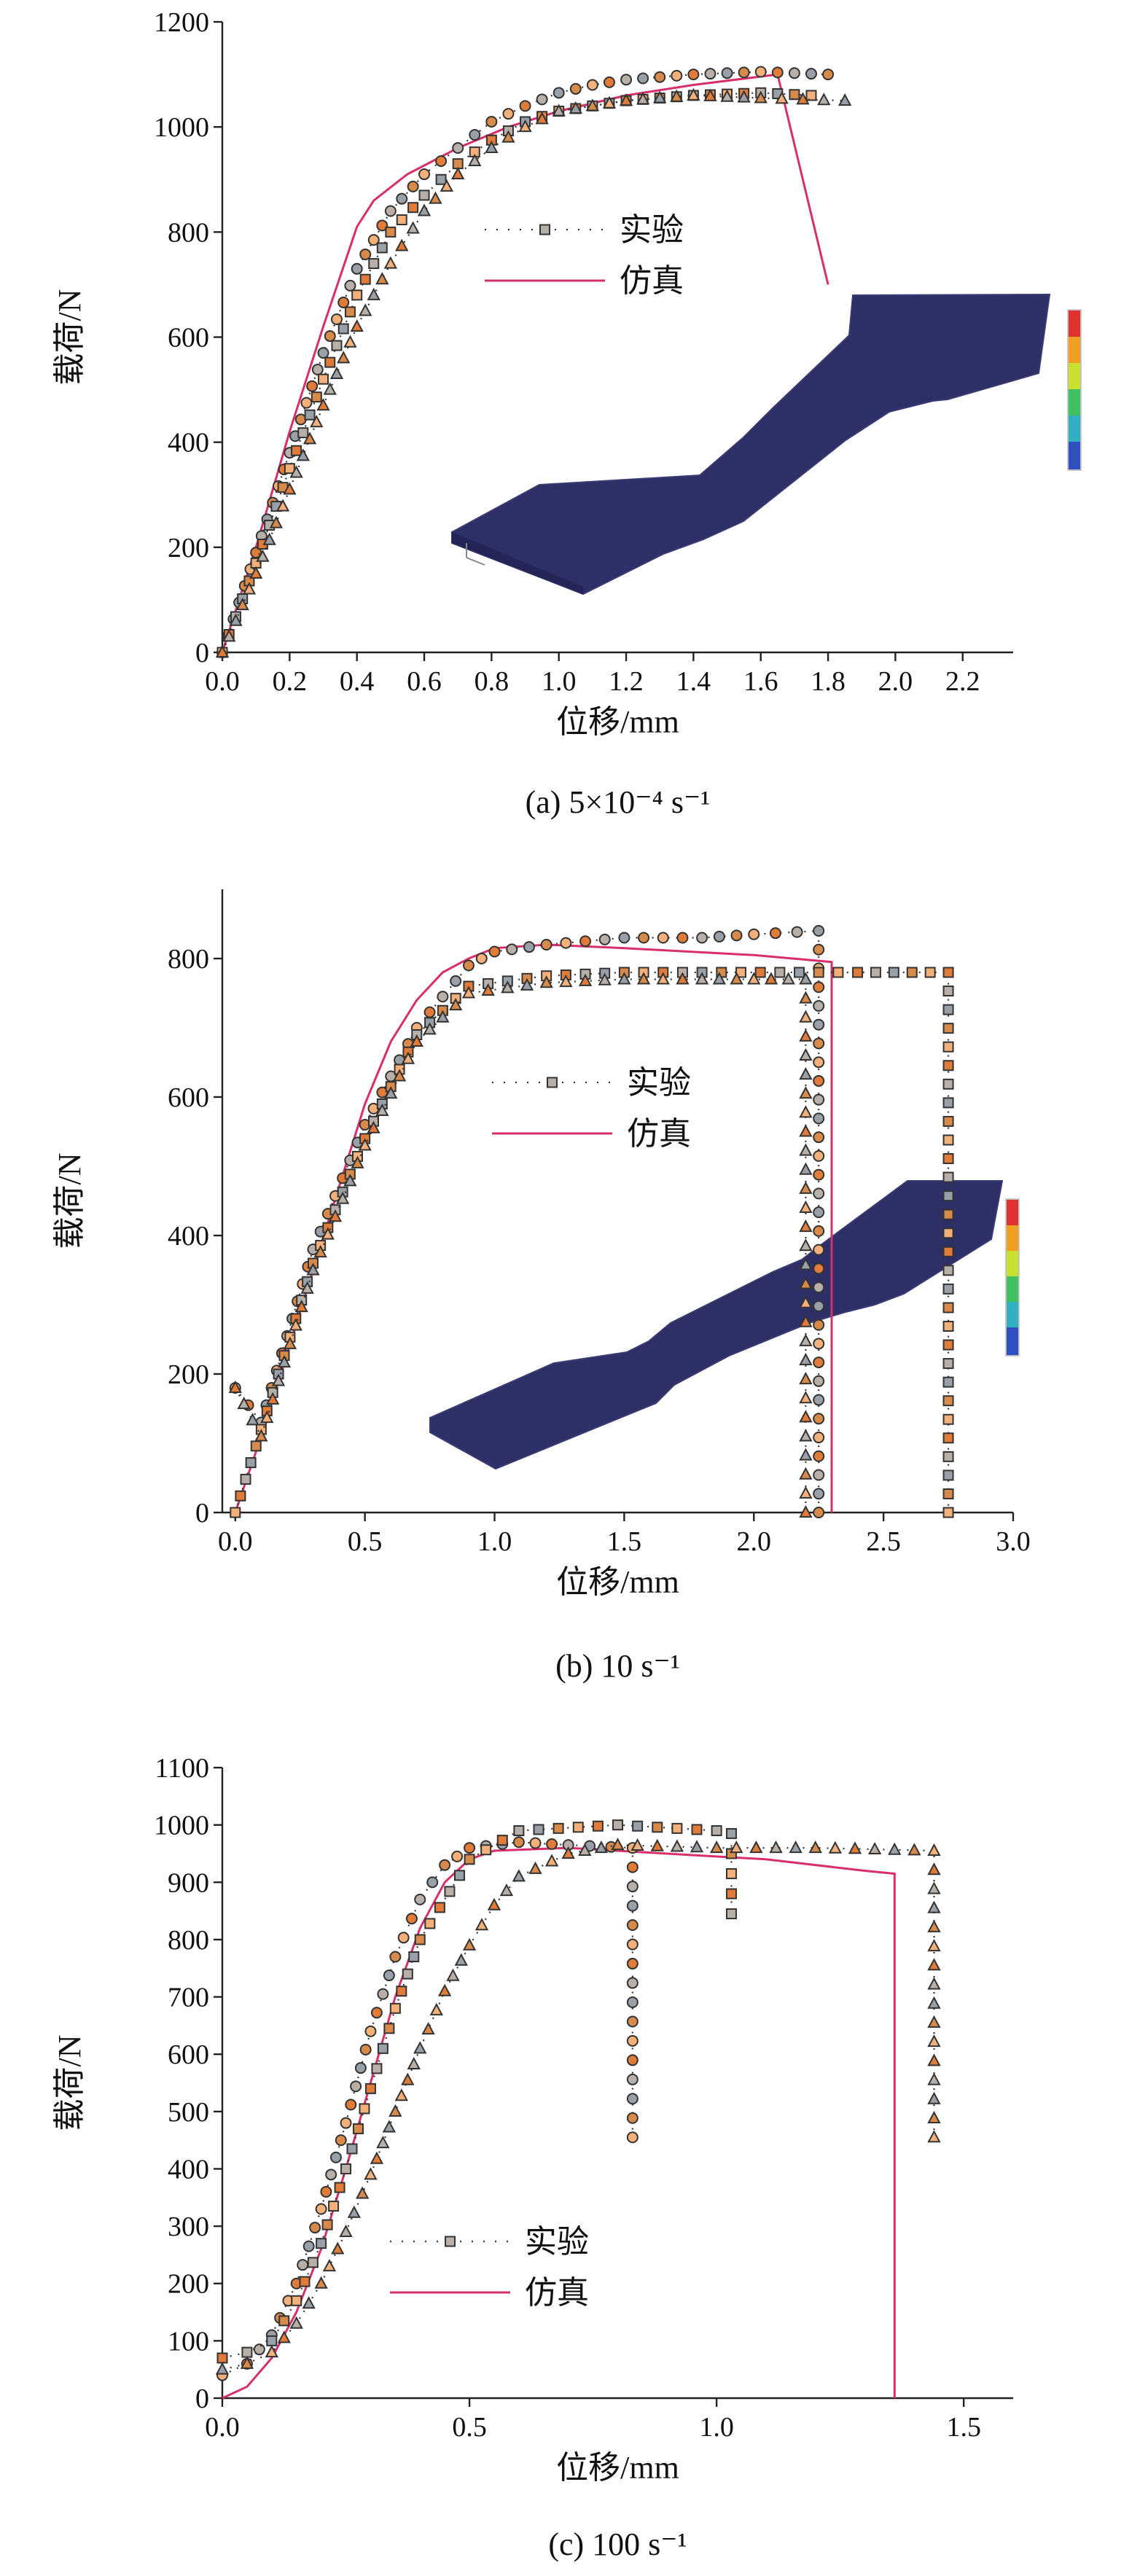 This screenshot has width=1148, height=2576. I want to click on x-tick-label: 0.0, so click(223, 2427).